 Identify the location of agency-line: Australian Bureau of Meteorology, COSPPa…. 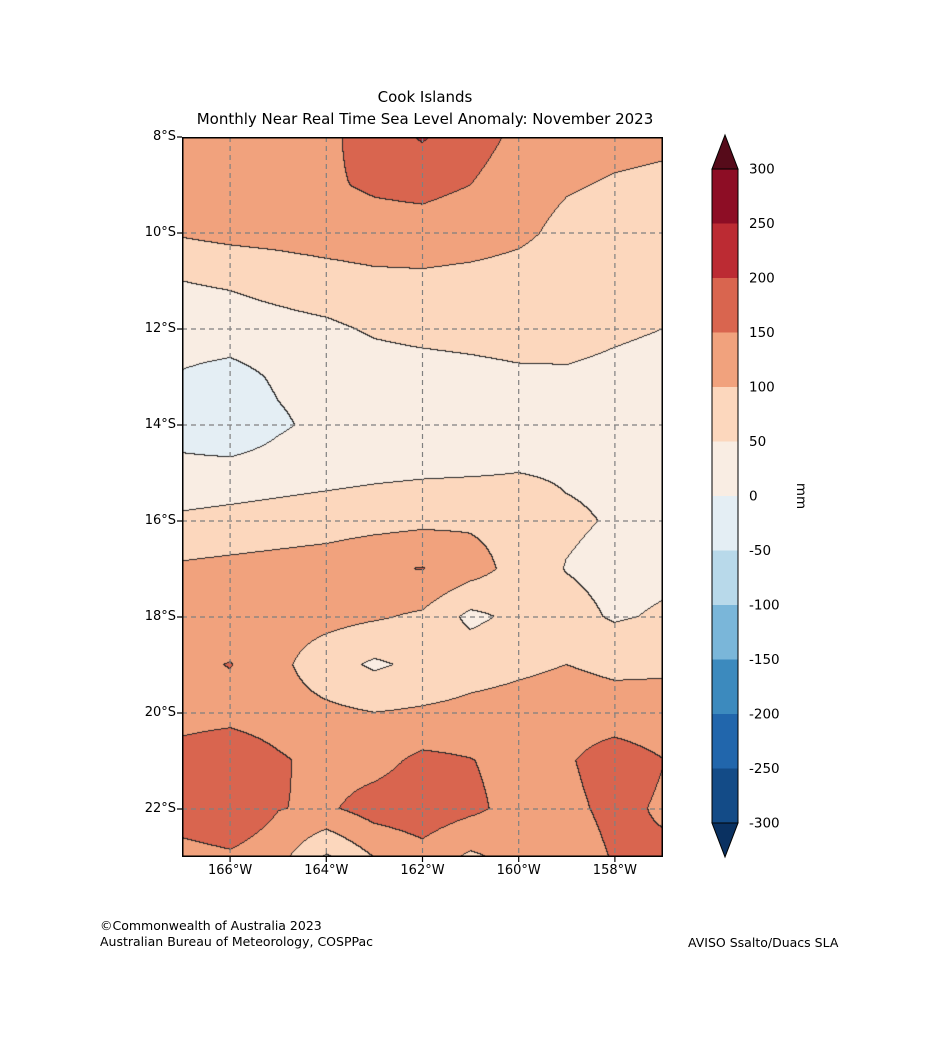
(236, 941).